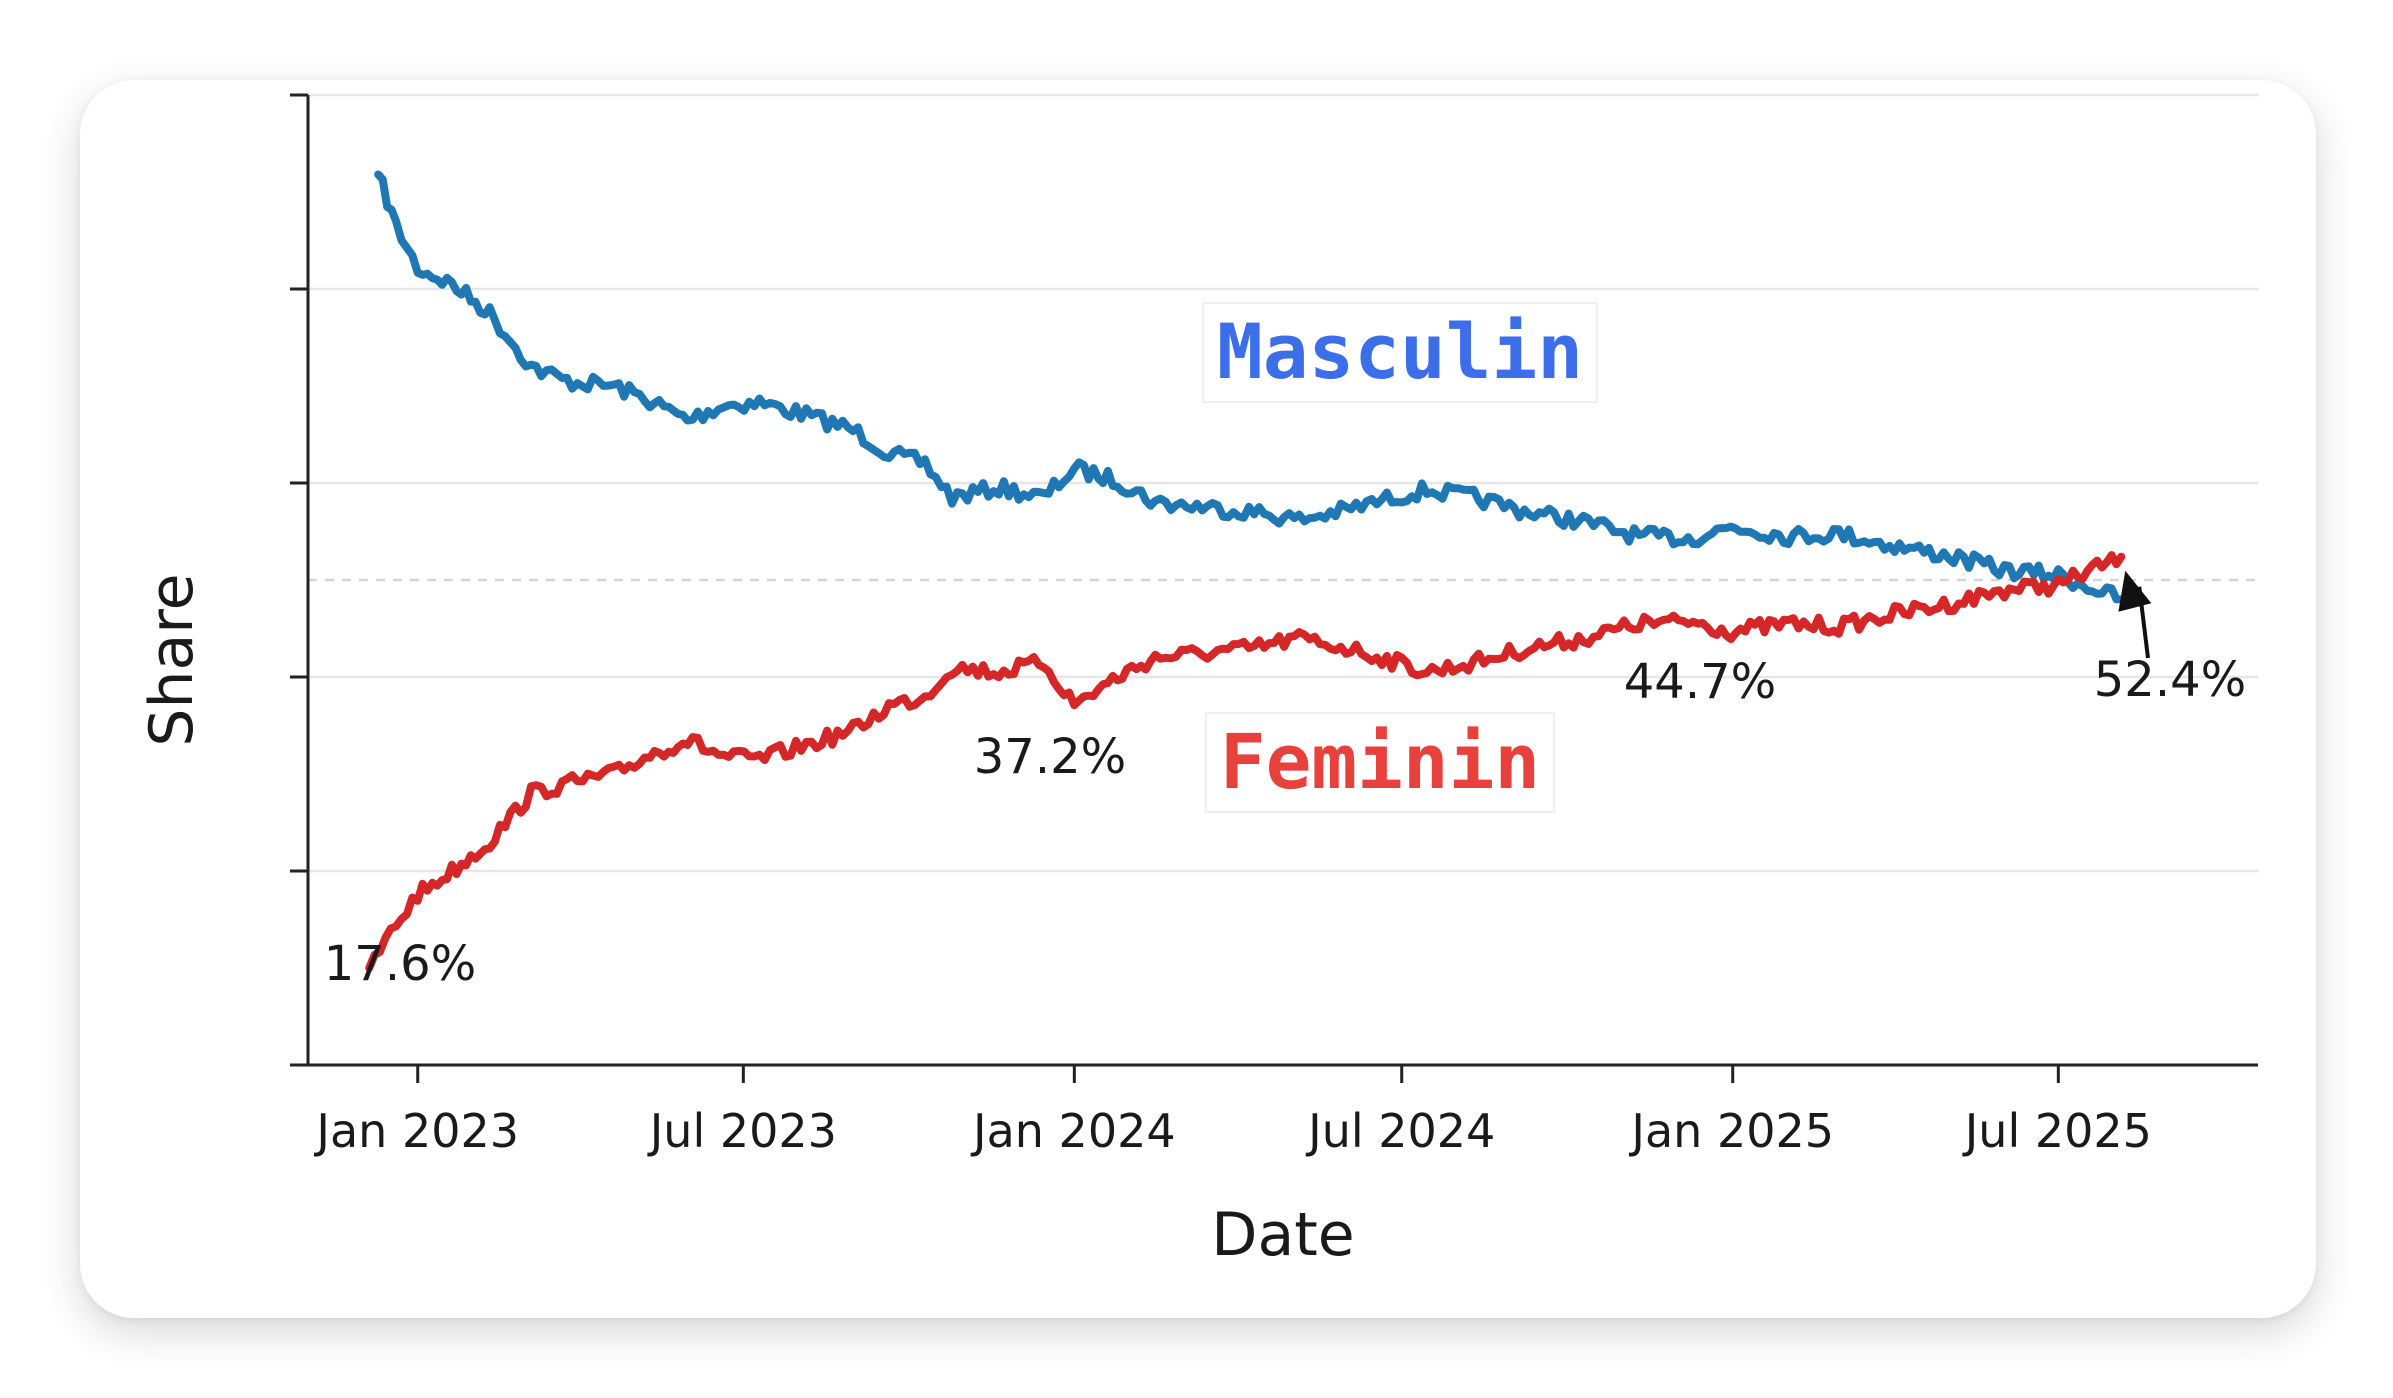 The image size is (2393, 1398). I want to click on annotation-arrow-head, so click(2135, 591).